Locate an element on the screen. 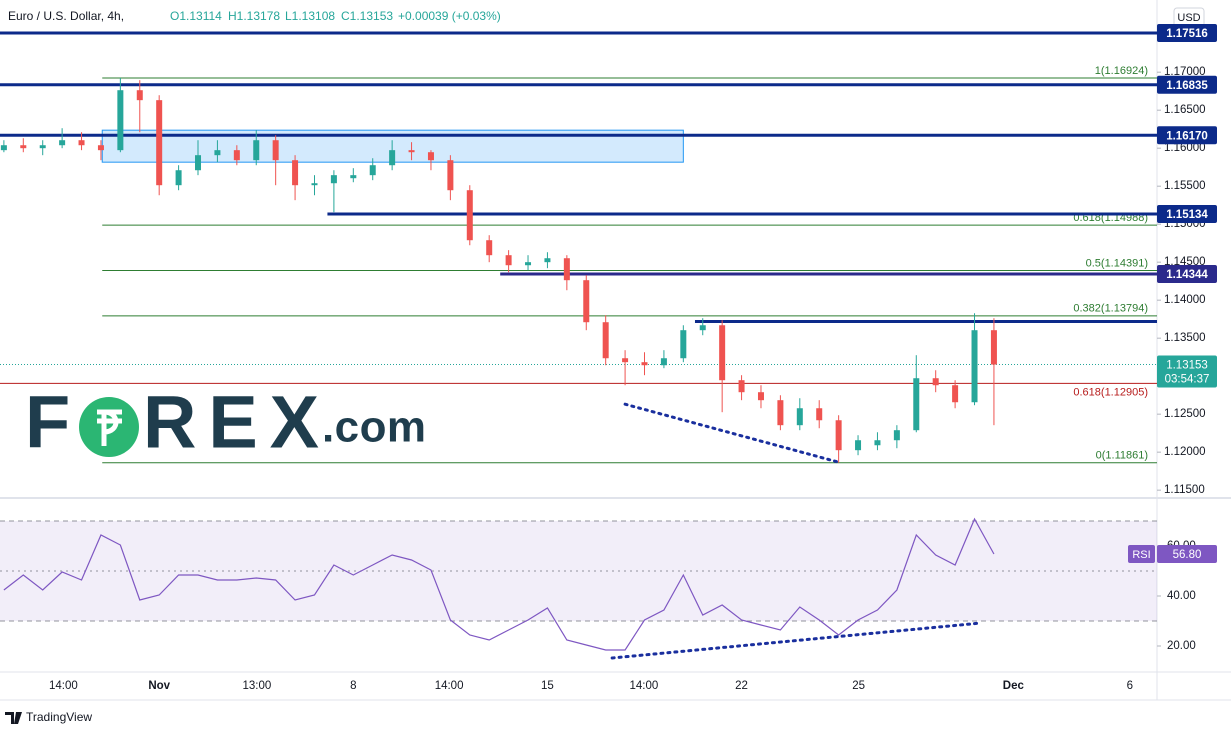 The width and height of the screenshot is (1231, 735). ohlc-low: L1.13108 is located at coordinates (310, 16).